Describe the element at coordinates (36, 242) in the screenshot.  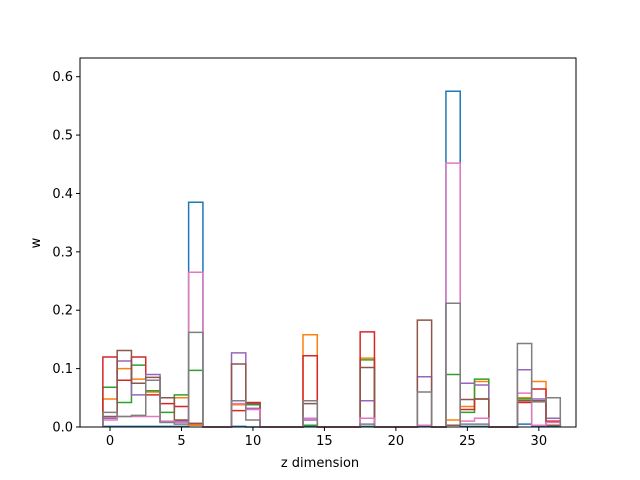
I see `y-axis-label: w` at that location.